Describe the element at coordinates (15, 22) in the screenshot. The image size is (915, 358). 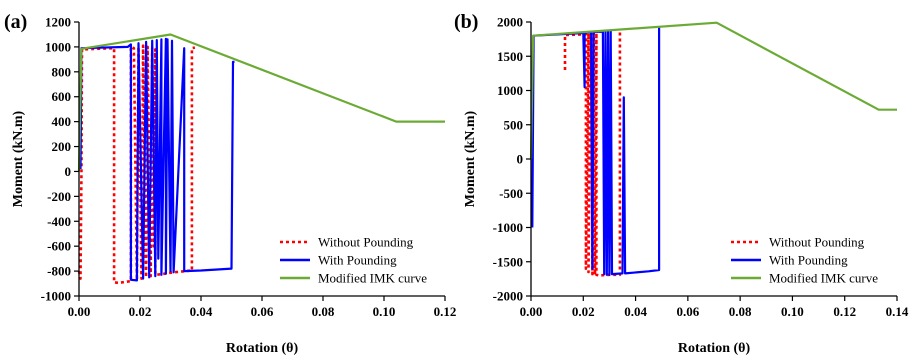
I see `panel-a-label: (a)` at that location.